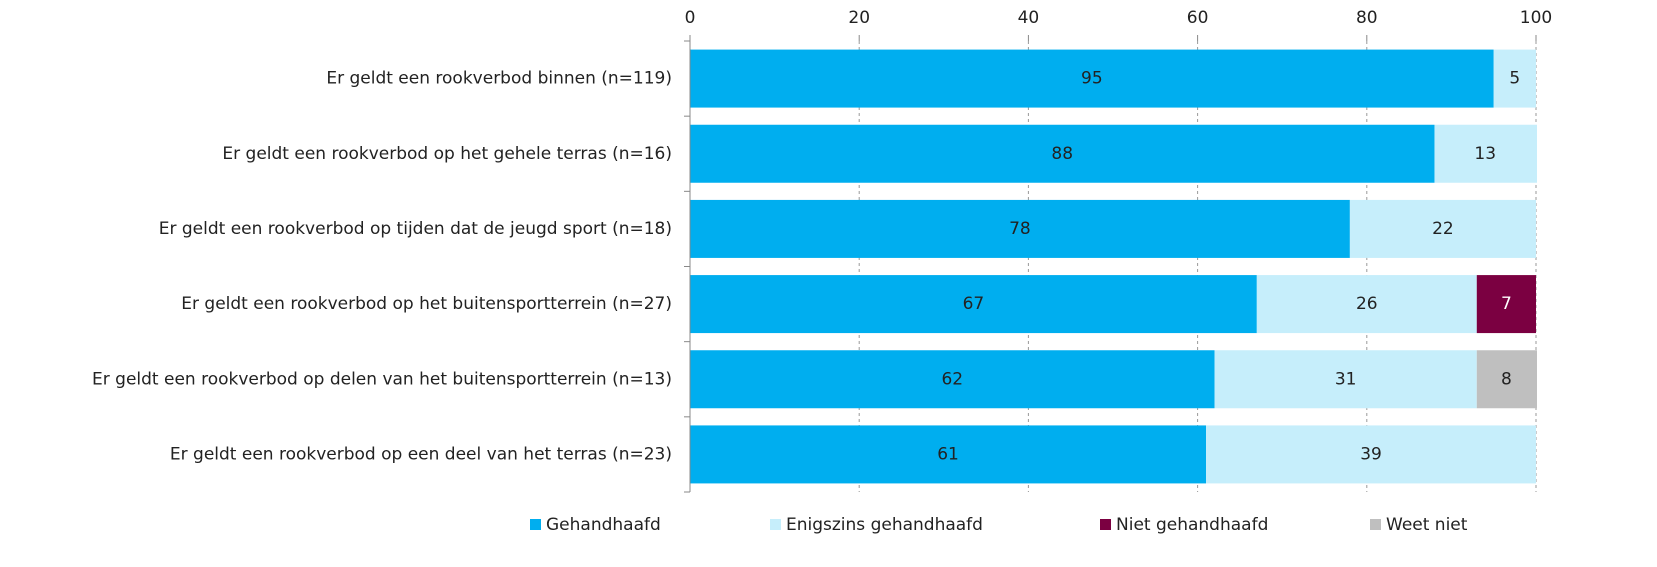 The width and height of the screenshot is (1657, 567). I want to click on data-label: 5, so click(1514, 79).